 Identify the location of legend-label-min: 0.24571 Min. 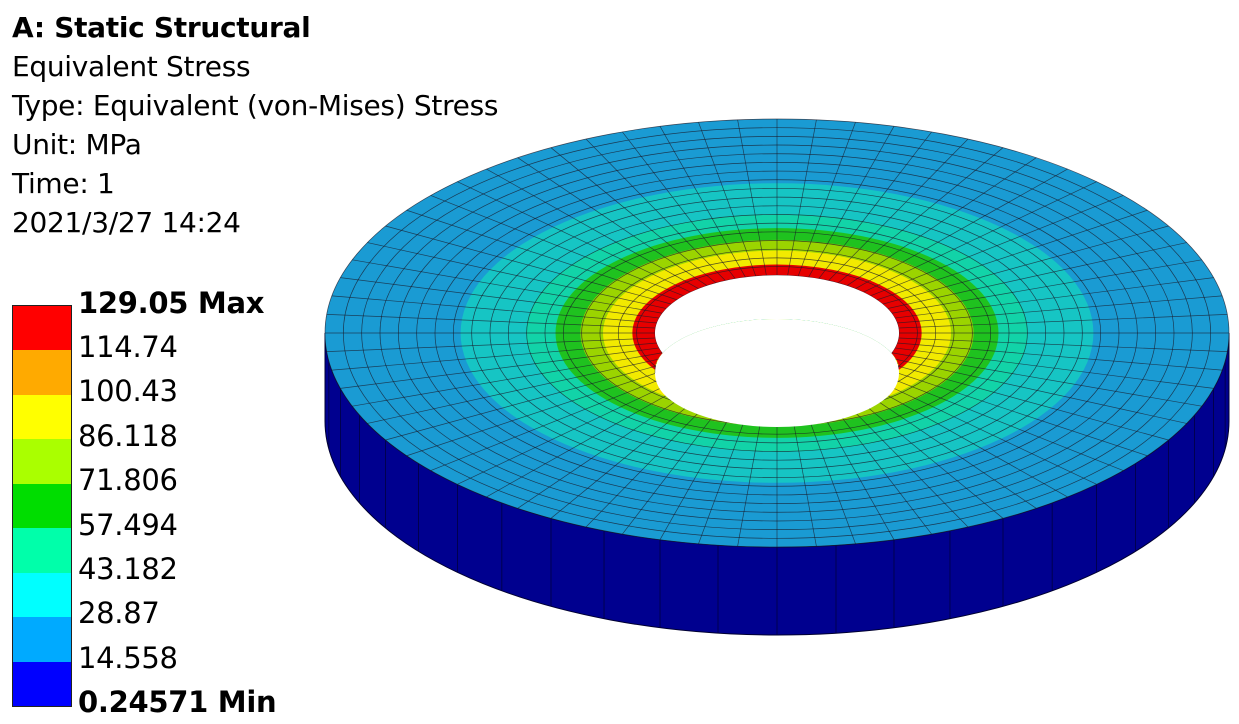
(177, 702).